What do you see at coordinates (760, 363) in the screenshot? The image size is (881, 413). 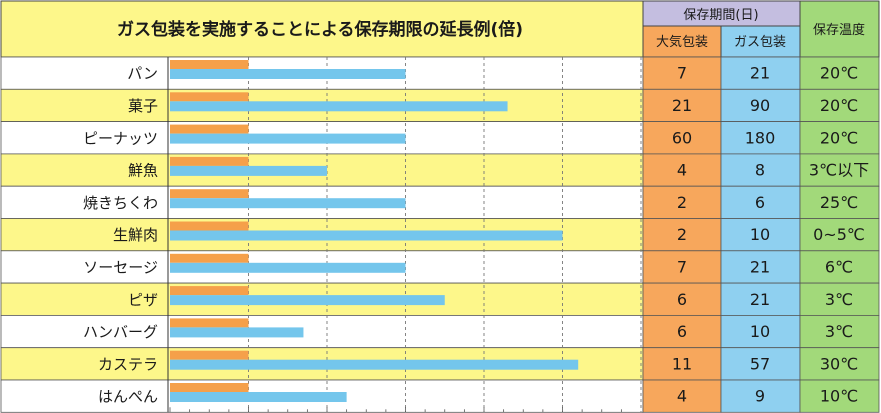 I see `gas-days: 57` at bounding box center [760, 363].